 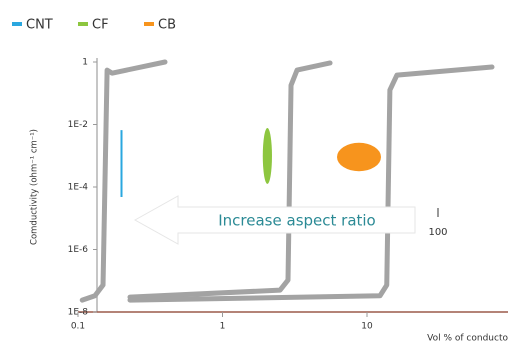 What do you see at coordinates (39, 25) in the screenshot?
I see `legend-label: CNT` at bounding box center [39, 25].